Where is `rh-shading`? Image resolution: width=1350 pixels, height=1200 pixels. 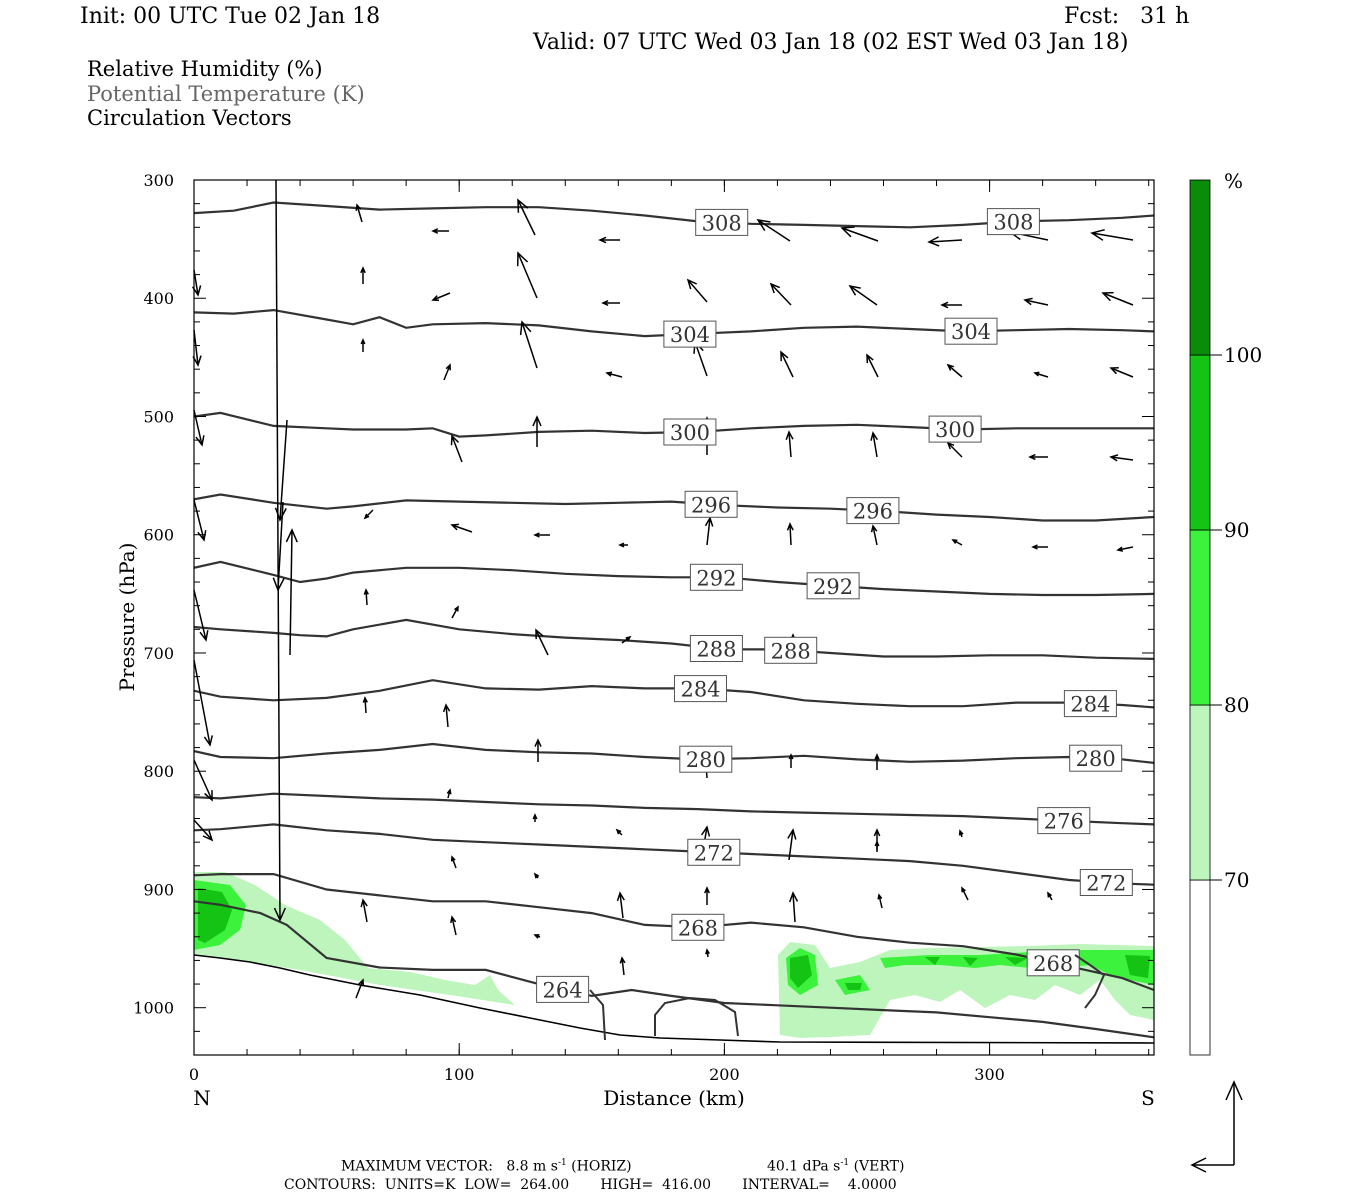
rh-shading is located at coordinates (674, 955).